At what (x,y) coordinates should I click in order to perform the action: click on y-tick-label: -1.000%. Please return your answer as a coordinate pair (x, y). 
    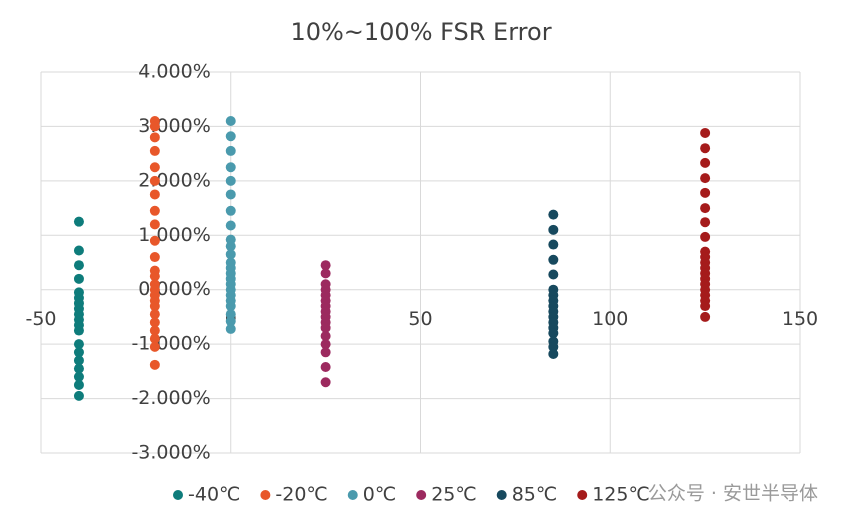
    Looking at the image, I should click on (170, 344).